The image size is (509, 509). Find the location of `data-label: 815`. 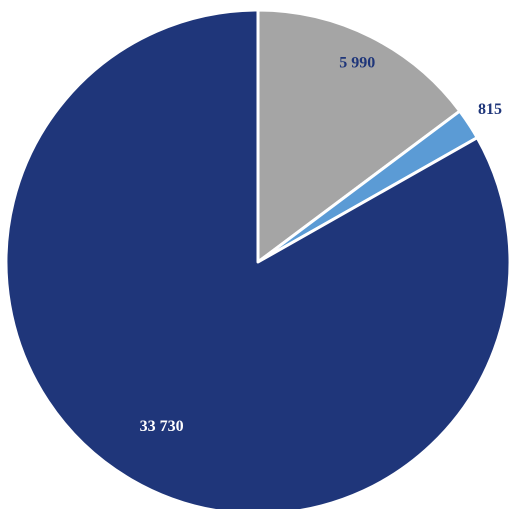

data-label: 815 is located at coordinates (490, 109).